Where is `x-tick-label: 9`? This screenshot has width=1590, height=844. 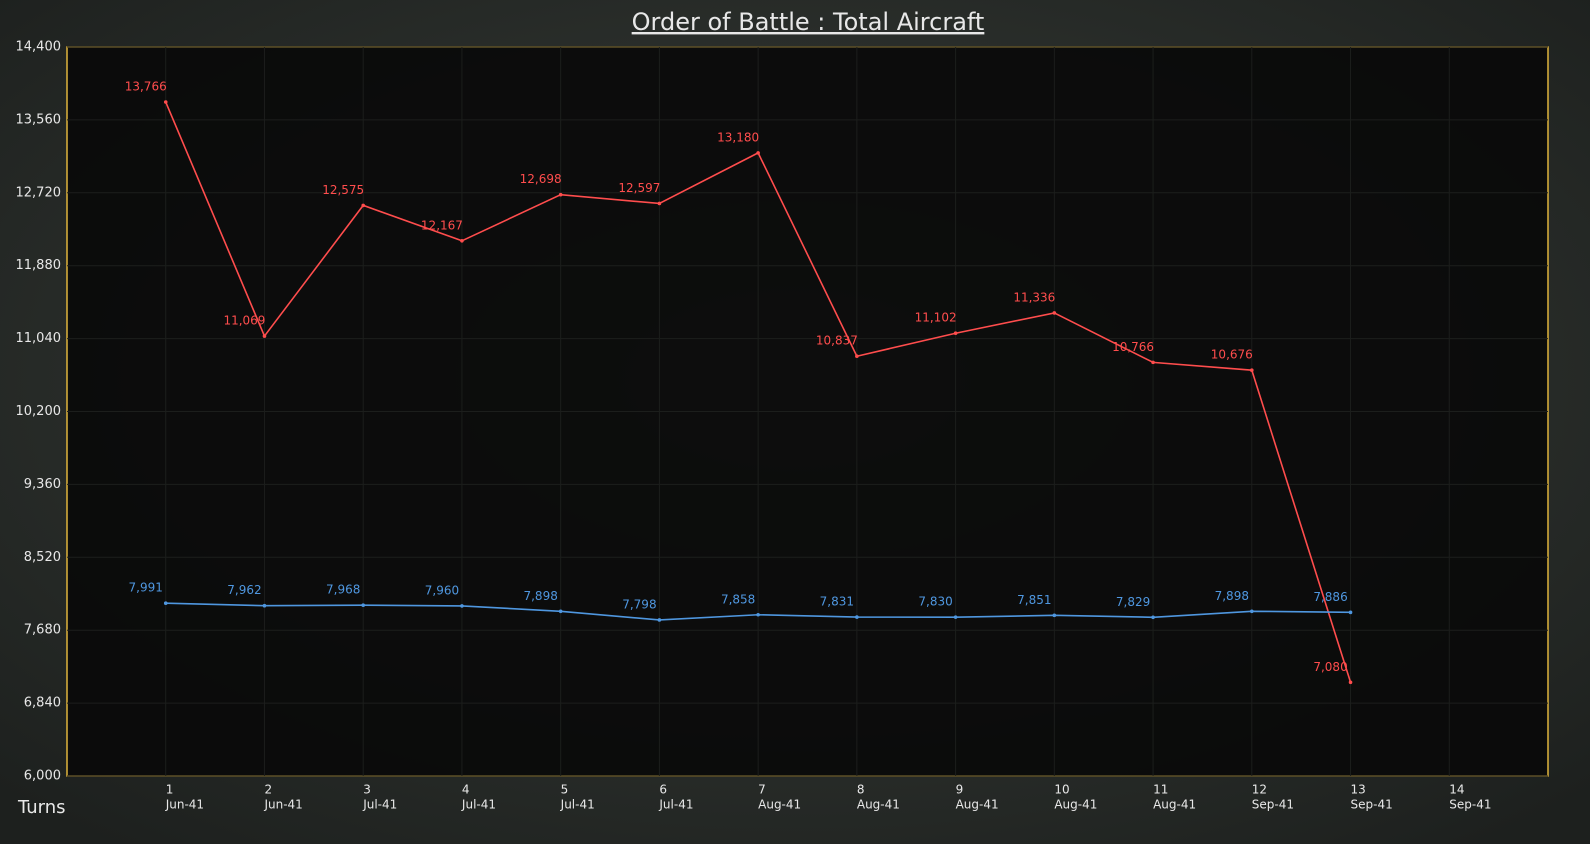
x-tick-label: 9 is located at coordinates (960, 790).